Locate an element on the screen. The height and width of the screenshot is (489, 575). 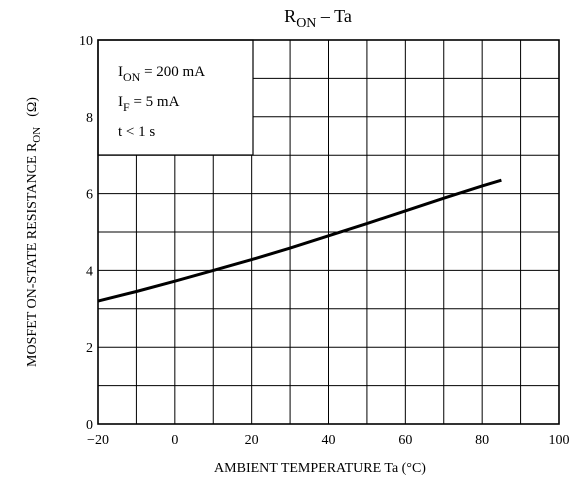
y-tick-label: 10 is located at coordinates (86, 41).